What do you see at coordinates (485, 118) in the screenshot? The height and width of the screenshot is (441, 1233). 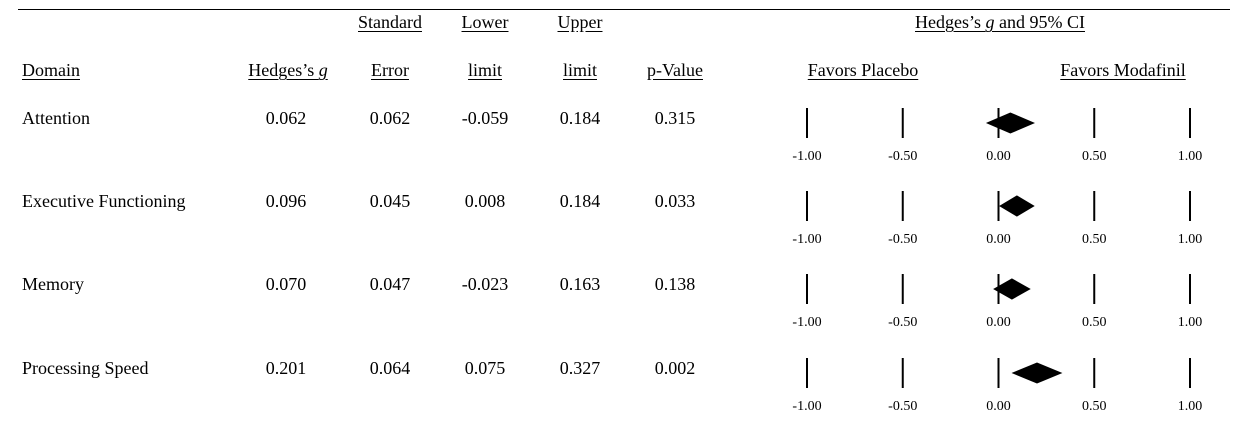 I see `lower-cell: -0.059` at bounding box center [485, 118].